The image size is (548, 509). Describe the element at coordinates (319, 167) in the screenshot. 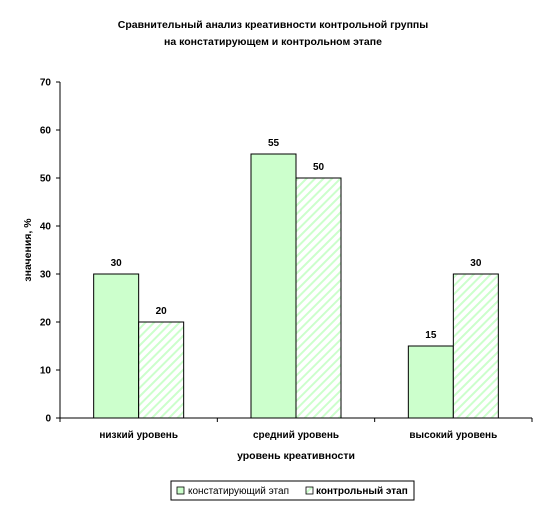

I see `data-label: 50` at that location.